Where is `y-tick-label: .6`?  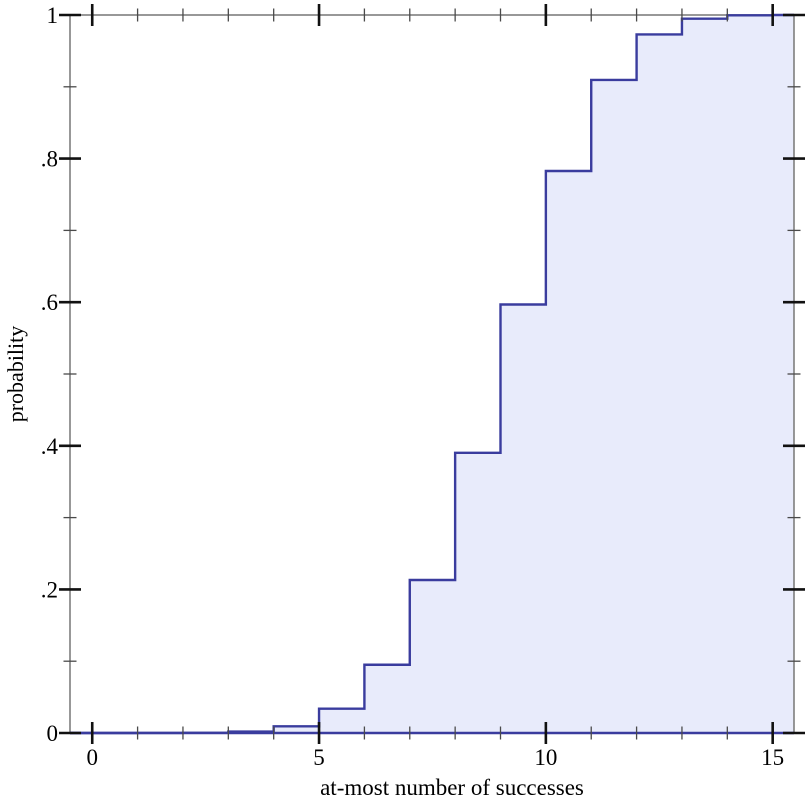
y-tick-label: .6 is located at coordinates (49, 302).